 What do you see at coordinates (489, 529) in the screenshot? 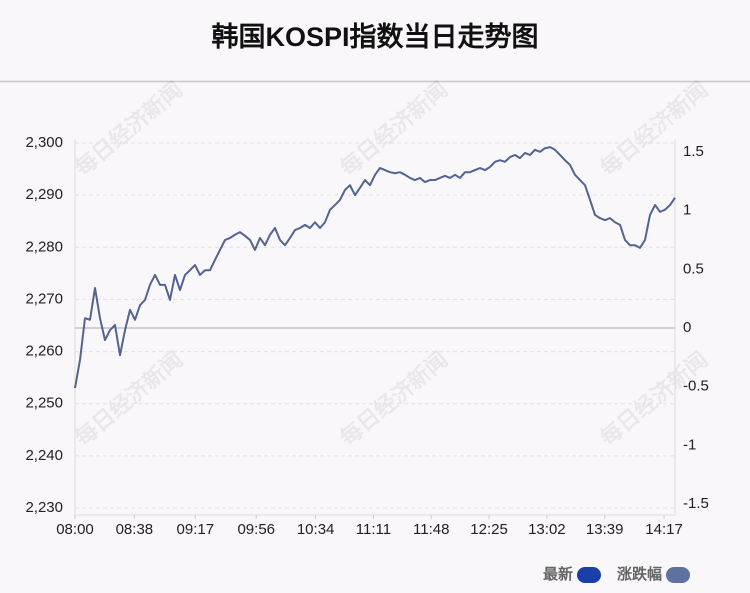
I see `x-tick-label: 12:25` at bounding box center [489, 529].